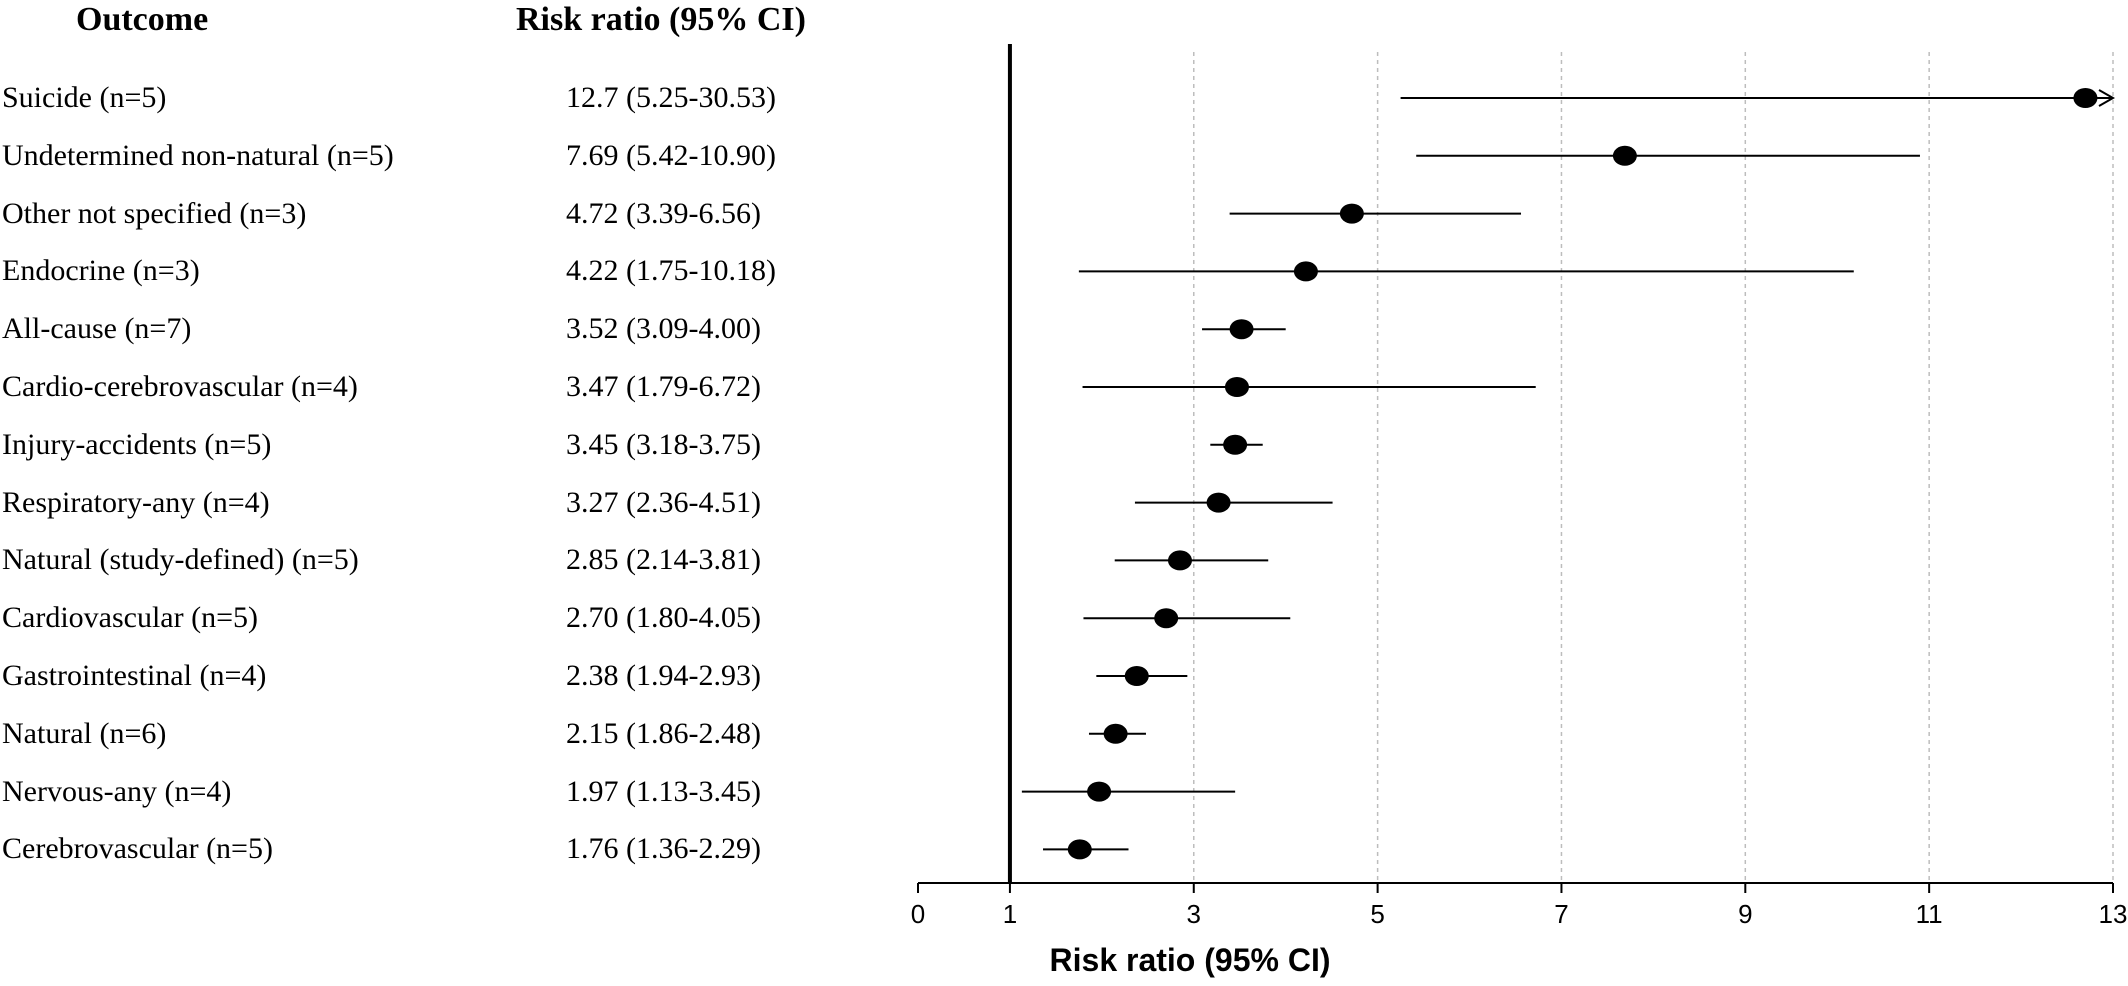 The height and width of the screenshot is (986, 2128). What do you see at coordinates (663, 502) in the screenshot?
I see `risk-ratio-value: 3.27 (2.36-4.51)` at bounding box center [663, 502].